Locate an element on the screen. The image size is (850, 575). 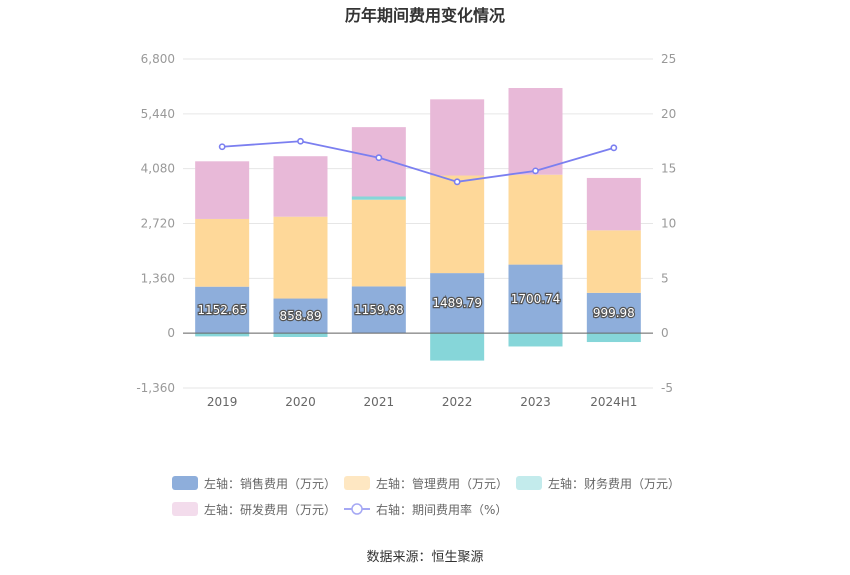
left-tick-label: 4,080 is located at coordinates (158, 169).